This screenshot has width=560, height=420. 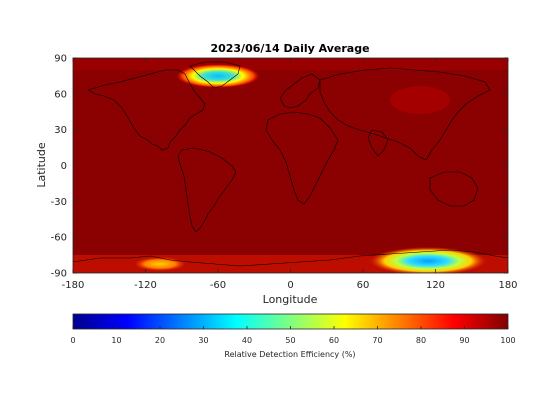 What do you see at coordinates (378, 143) in the screenshot?
I see `india-coastline` at bounding box center [378, 143].